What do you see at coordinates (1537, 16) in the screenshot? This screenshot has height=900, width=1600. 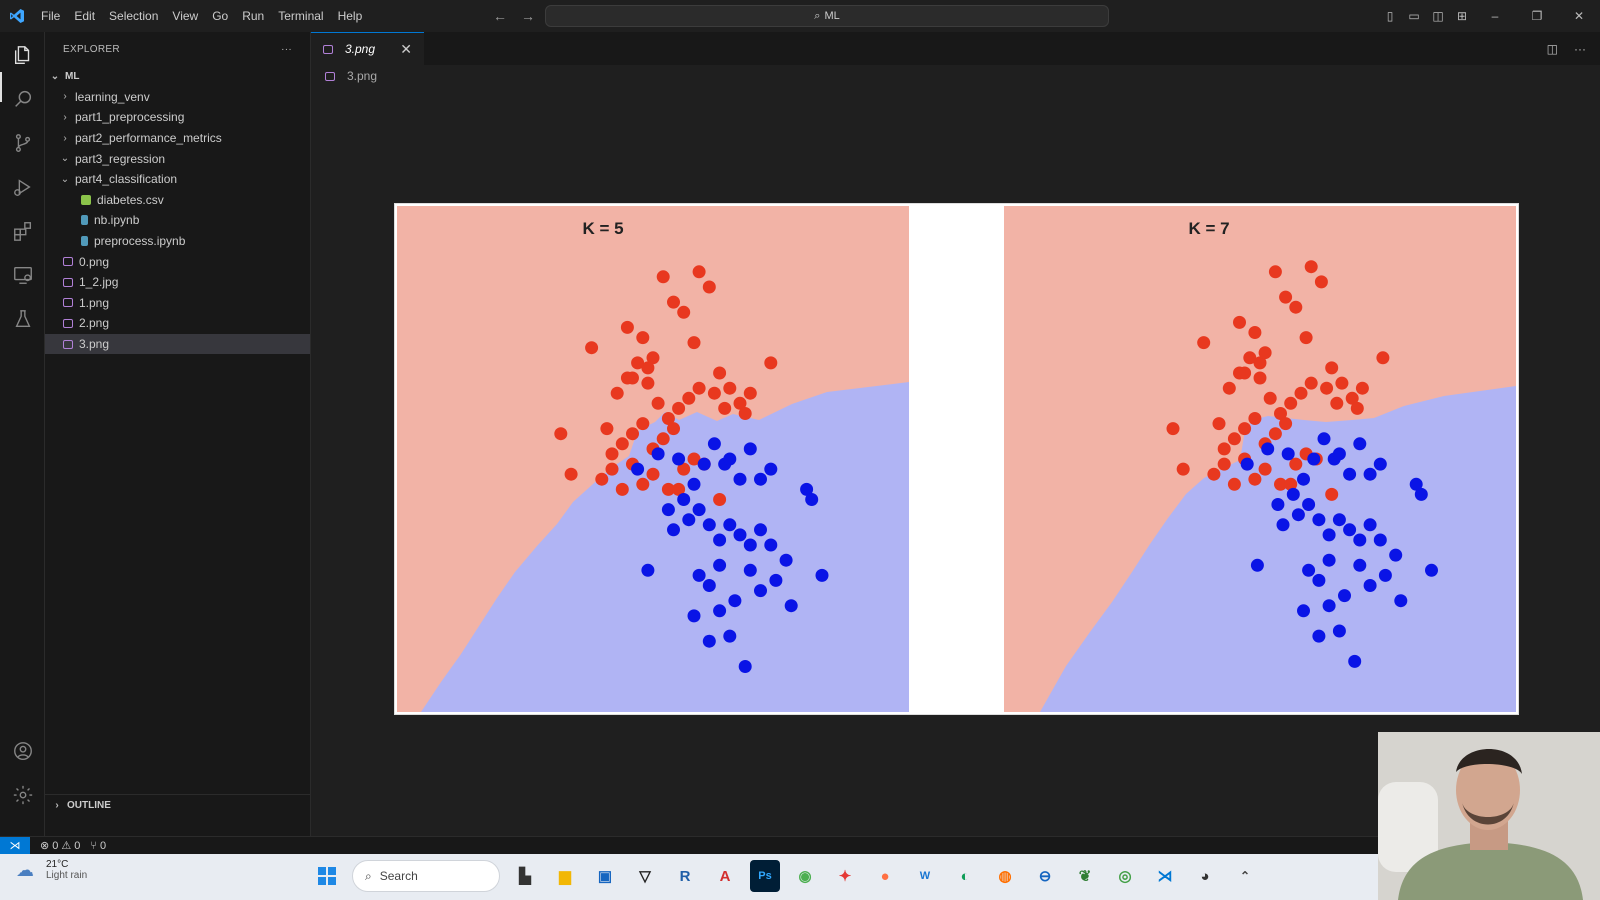 I see `restore-icon: ❐` at bounding box center [1537, 16].